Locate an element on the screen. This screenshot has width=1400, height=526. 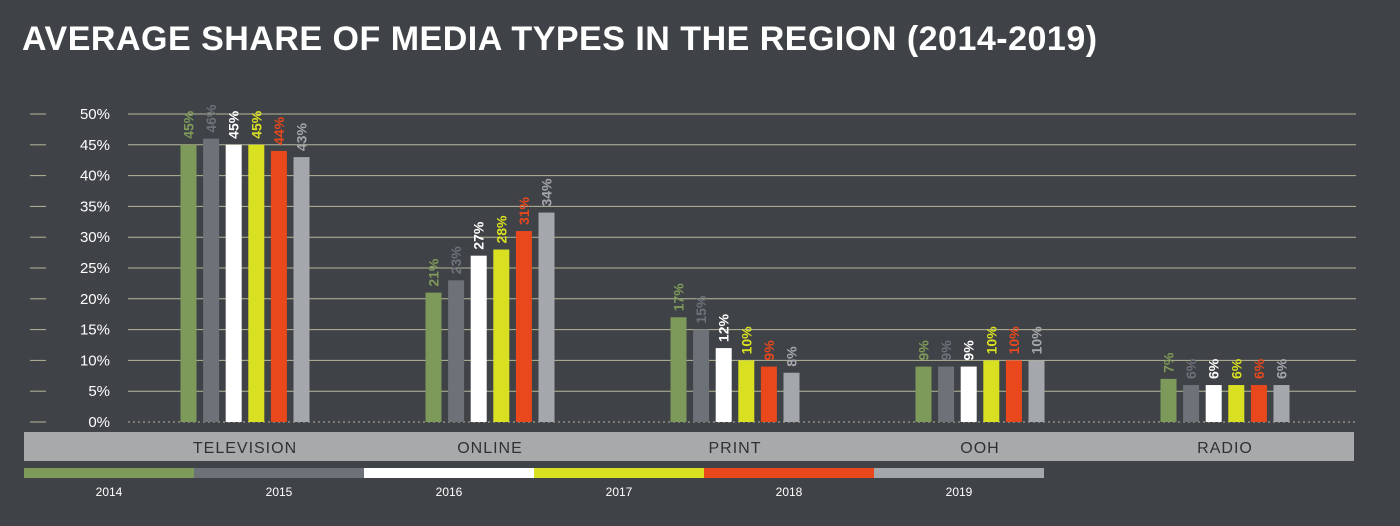
y-tick-label: 15% is located at coordinates (95, 330).